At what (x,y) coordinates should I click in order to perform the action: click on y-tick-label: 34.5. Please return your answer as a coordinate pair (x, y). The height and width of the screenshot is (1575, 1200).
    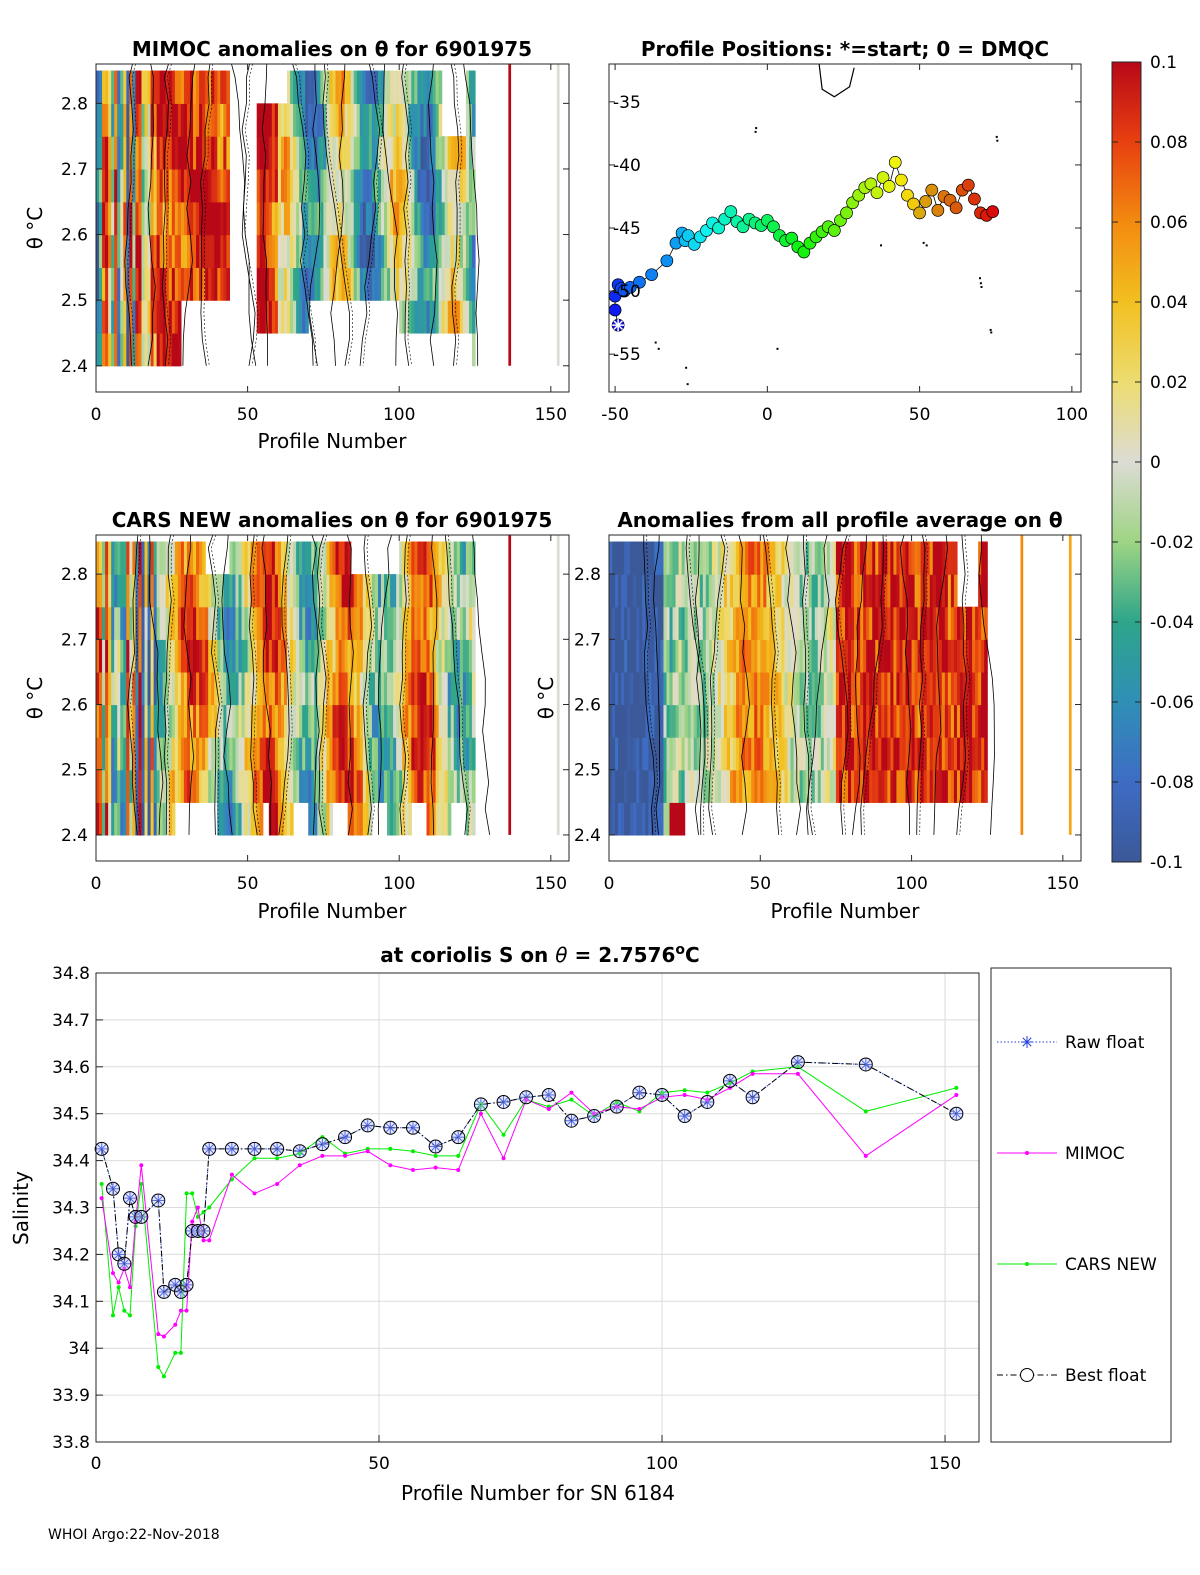
    Looking at the image, I should click on (71, 1115).